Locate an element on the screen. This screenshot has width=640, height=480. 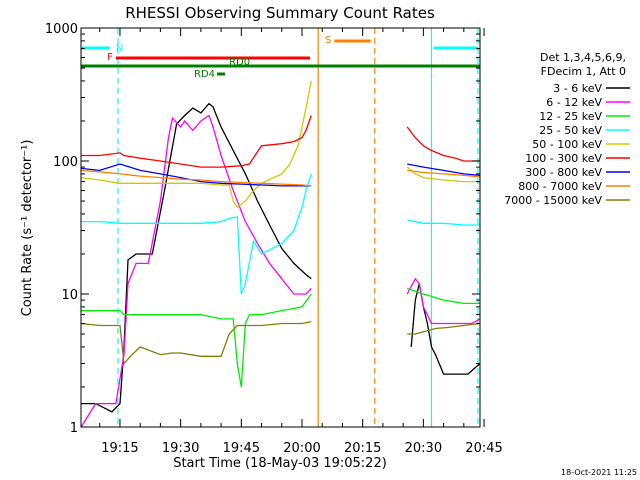
legend-label-50-100-kev: 50 - 100 keV is located at coordinates (567, 144).